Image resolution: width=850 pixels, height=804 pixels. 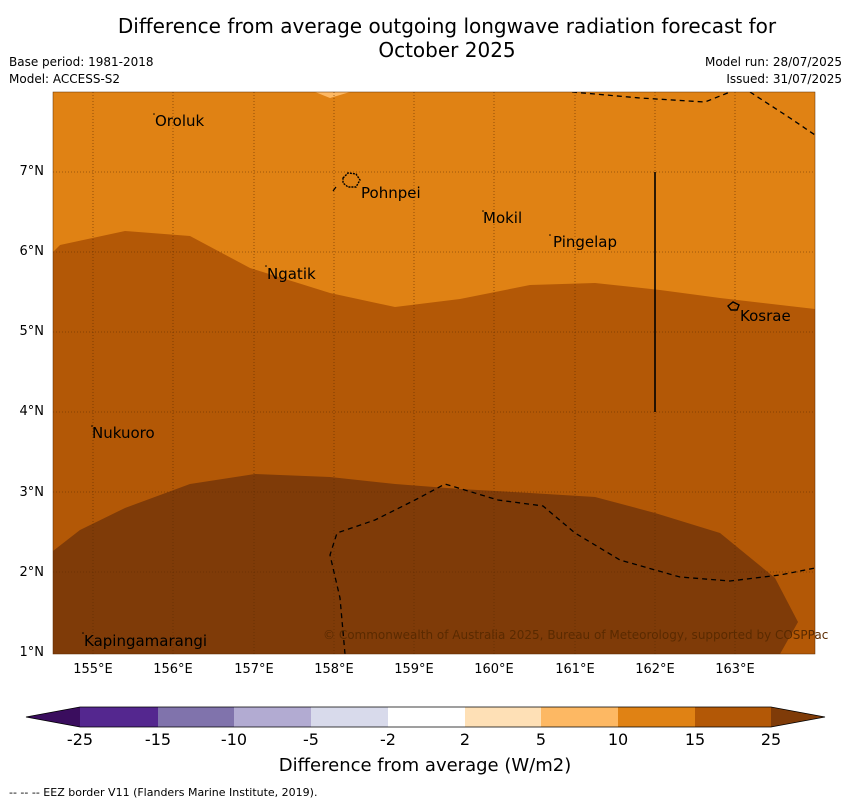 I want to click on pohnpei-islet, so click(x=334, y=189).